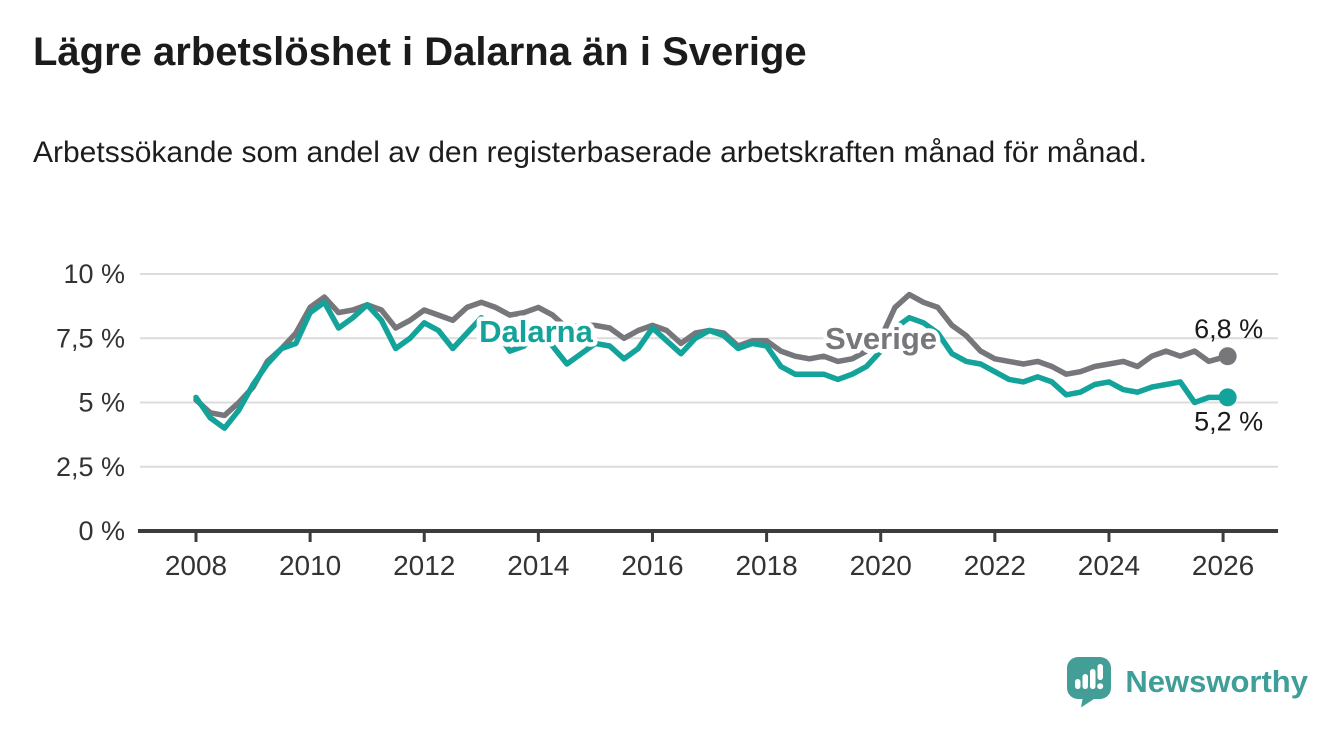 This screenshot has width=1340, height=734. What do you see at coordinates (766, 565) in the screenshot?
I see `x-axis-label: 2018` at bounding box center [766, 565].